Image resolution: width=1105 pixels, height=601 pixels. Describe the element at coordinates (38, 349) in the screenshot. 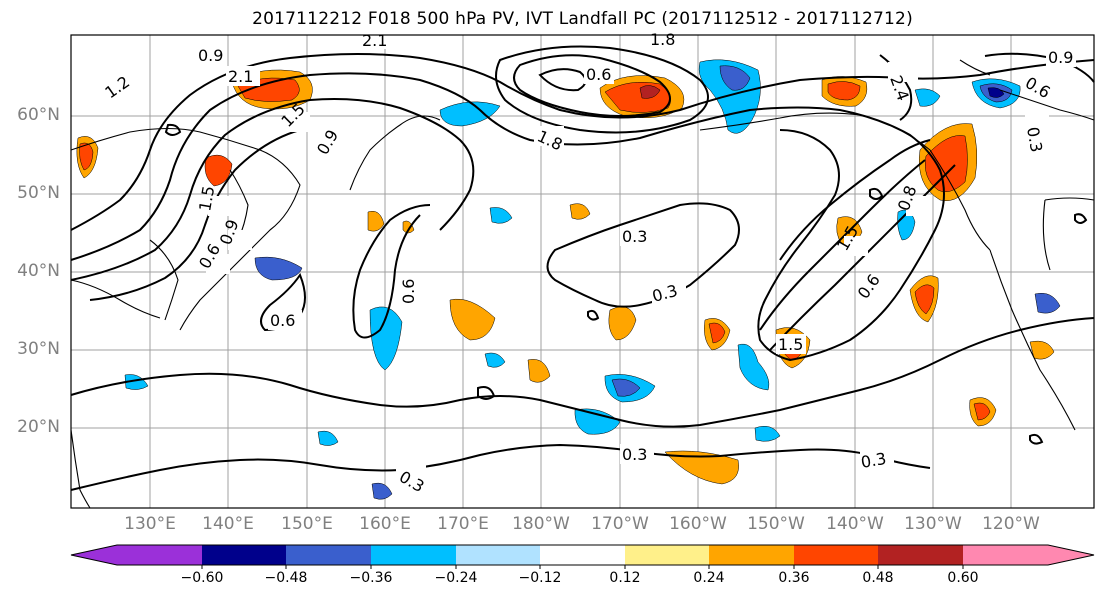

I see `lat-label: 30°N` at that location.